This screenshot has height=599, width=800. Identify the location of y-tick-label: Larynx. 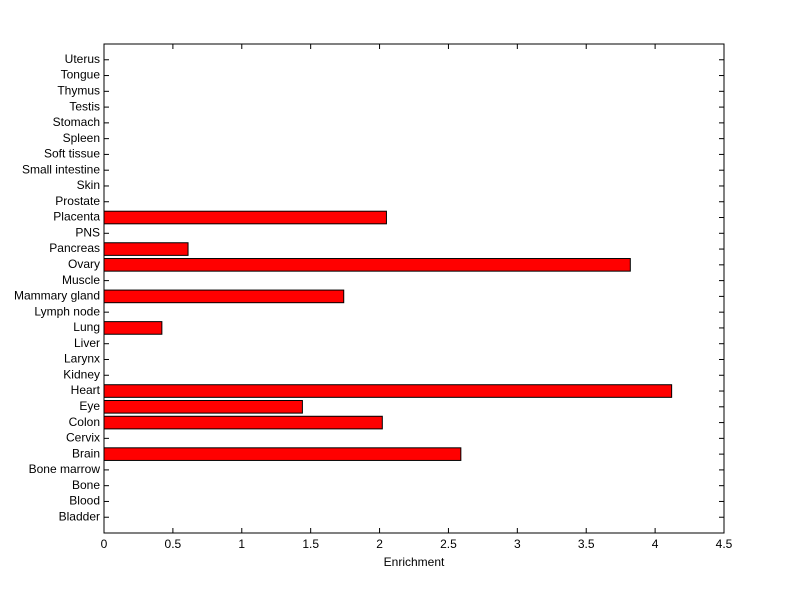
(82, 359).